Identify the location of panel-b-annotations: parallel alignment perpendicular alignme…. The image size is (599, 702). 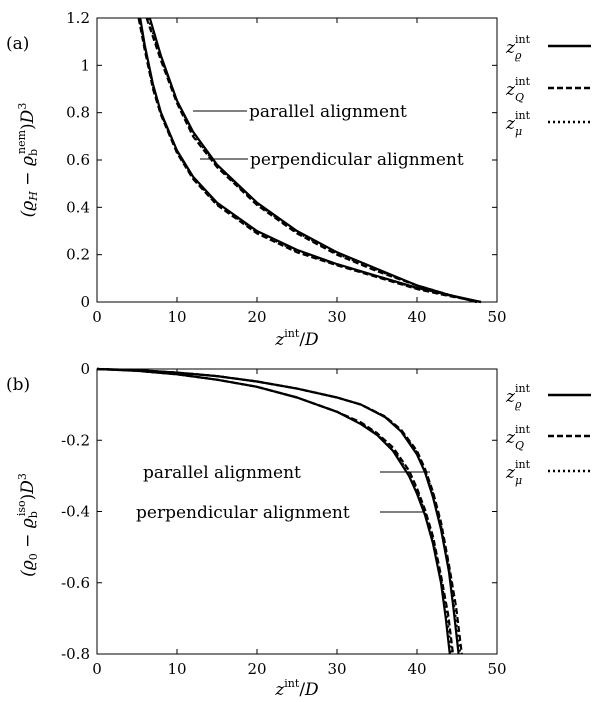
(283, 493).